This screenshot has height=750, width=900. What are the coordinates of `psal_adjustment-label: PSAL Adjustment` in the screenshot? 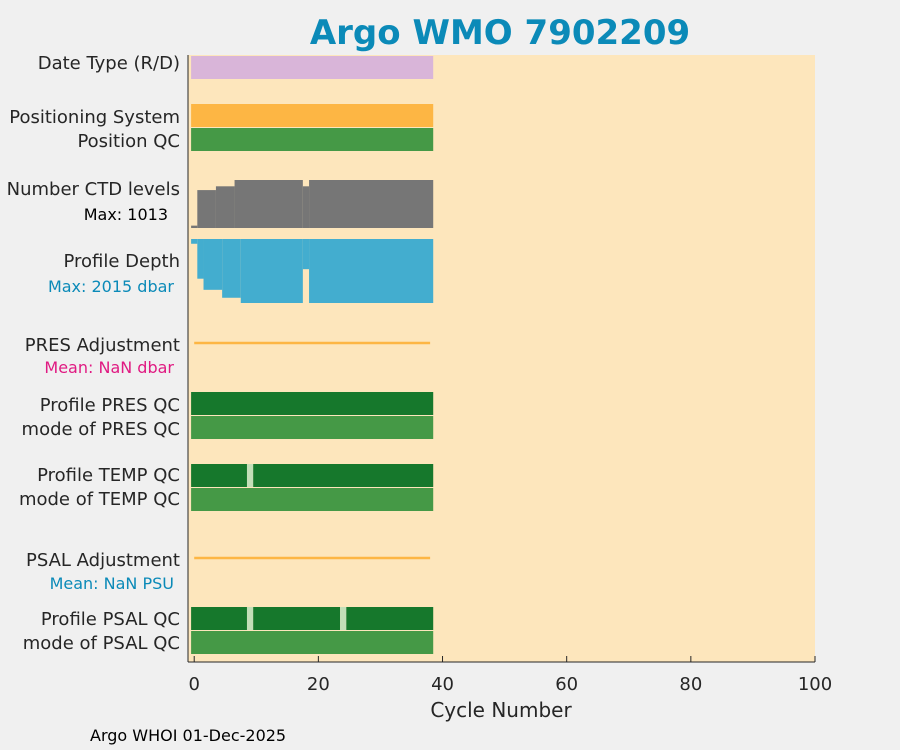 It's located at (103, 560).